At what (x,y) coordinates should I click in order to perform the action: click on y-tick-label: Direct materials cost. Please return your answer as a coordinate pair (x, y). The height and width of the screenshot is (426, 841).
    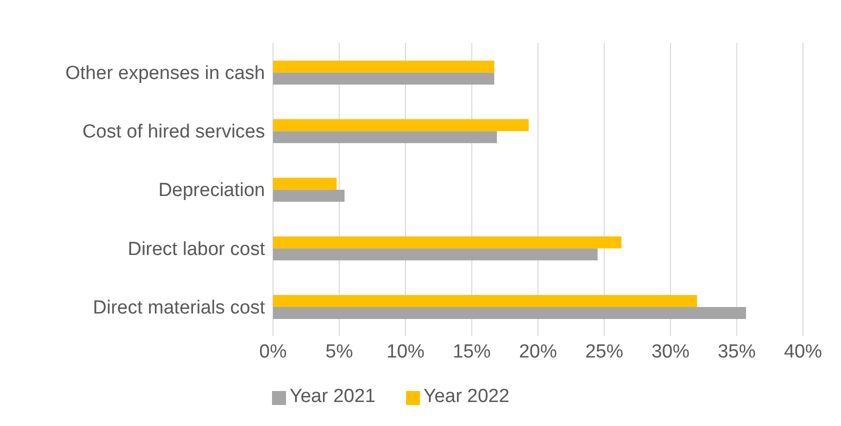
    Looking at the image, I should click on (179, 307).